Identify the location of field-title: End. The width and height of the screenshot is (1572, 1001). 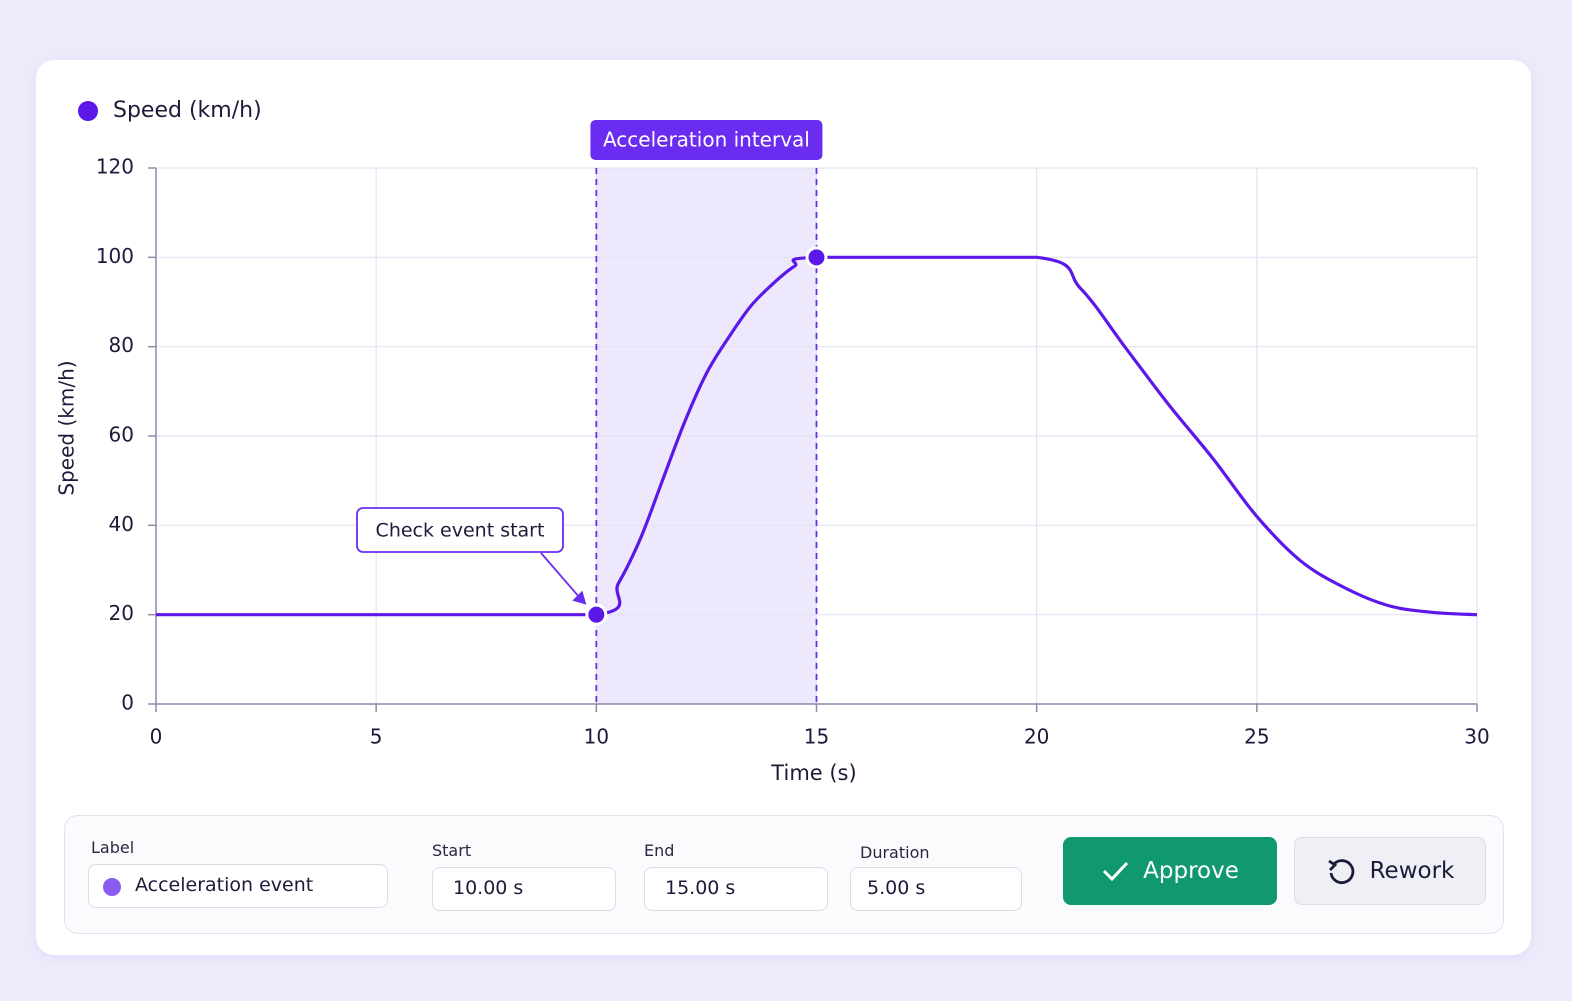
(659, 850).